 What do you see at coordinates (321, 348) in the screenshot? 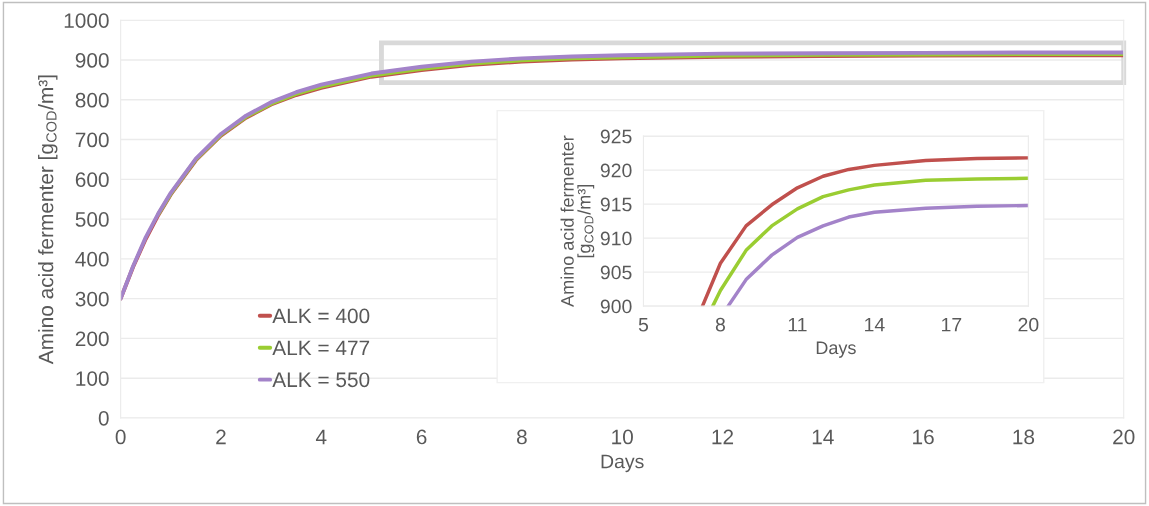
I see `legend-label: ALK = 477` at bounding box center [321, 348].